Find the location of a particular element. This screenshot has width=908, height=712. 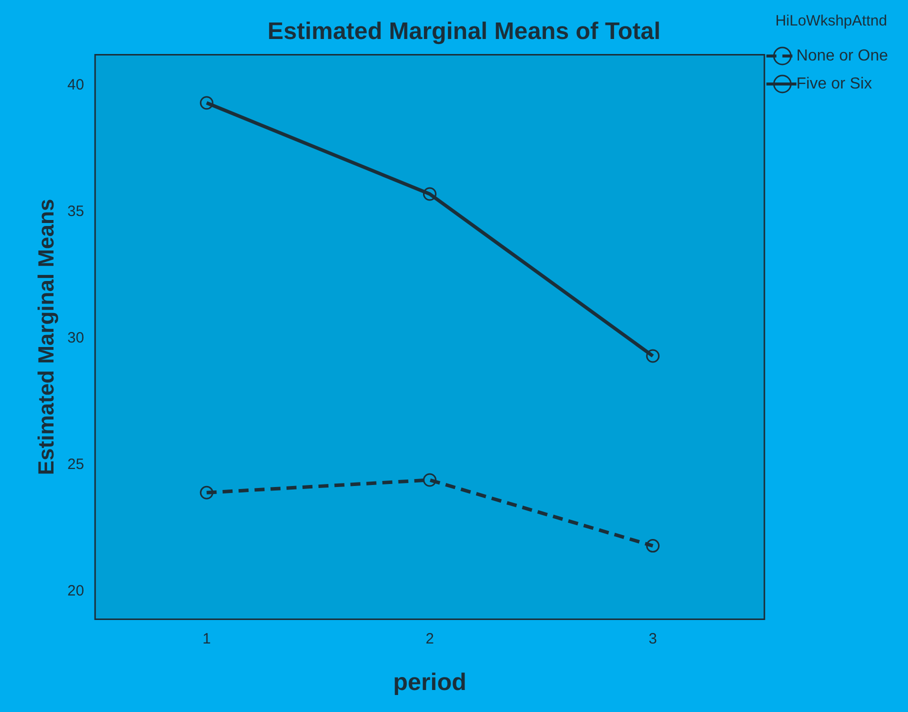

x-tick-label: 2 is located at coordinates (430, 639).